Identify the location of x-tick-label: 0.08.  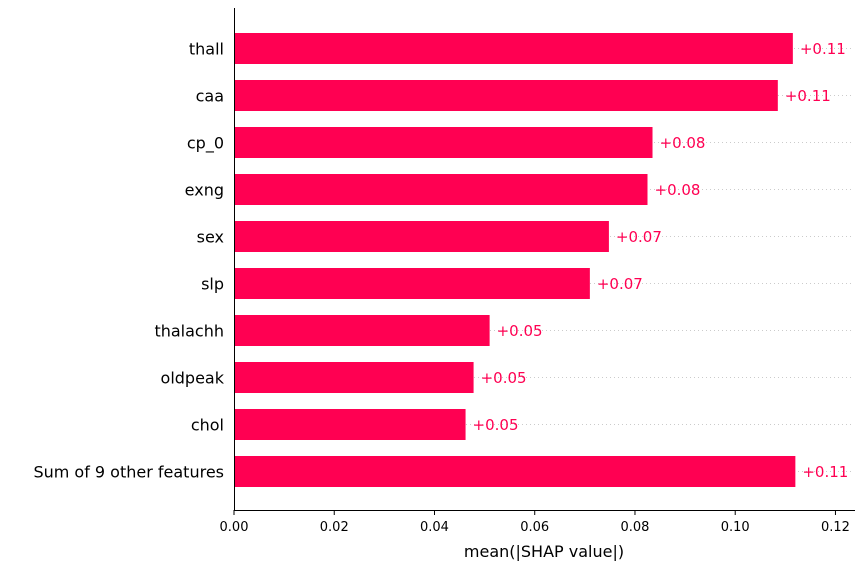
(634, 527).